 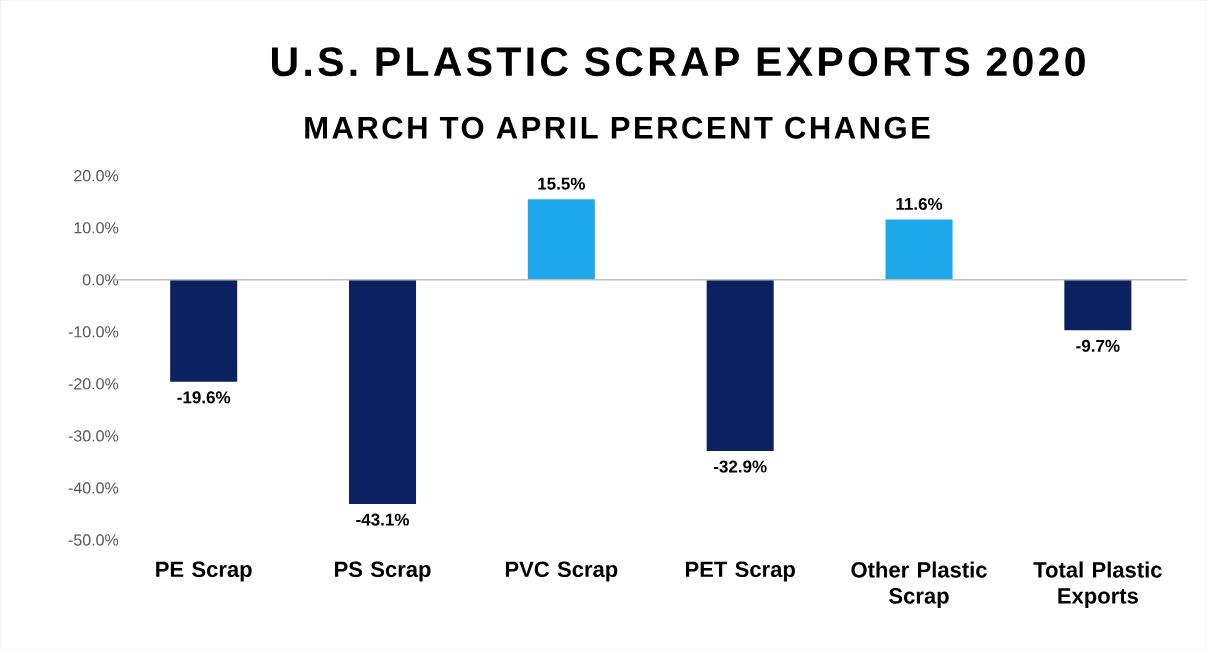 I want to click on x-tick-label: PE Scrap, so click(x=204, y=571).